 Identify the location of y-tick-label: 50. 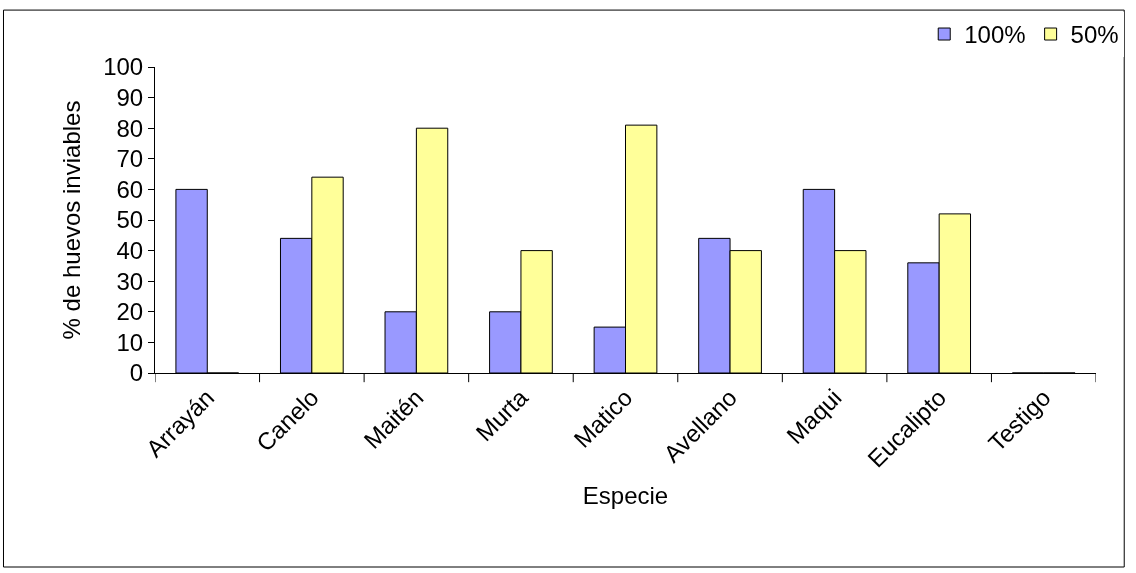
(130, 220).